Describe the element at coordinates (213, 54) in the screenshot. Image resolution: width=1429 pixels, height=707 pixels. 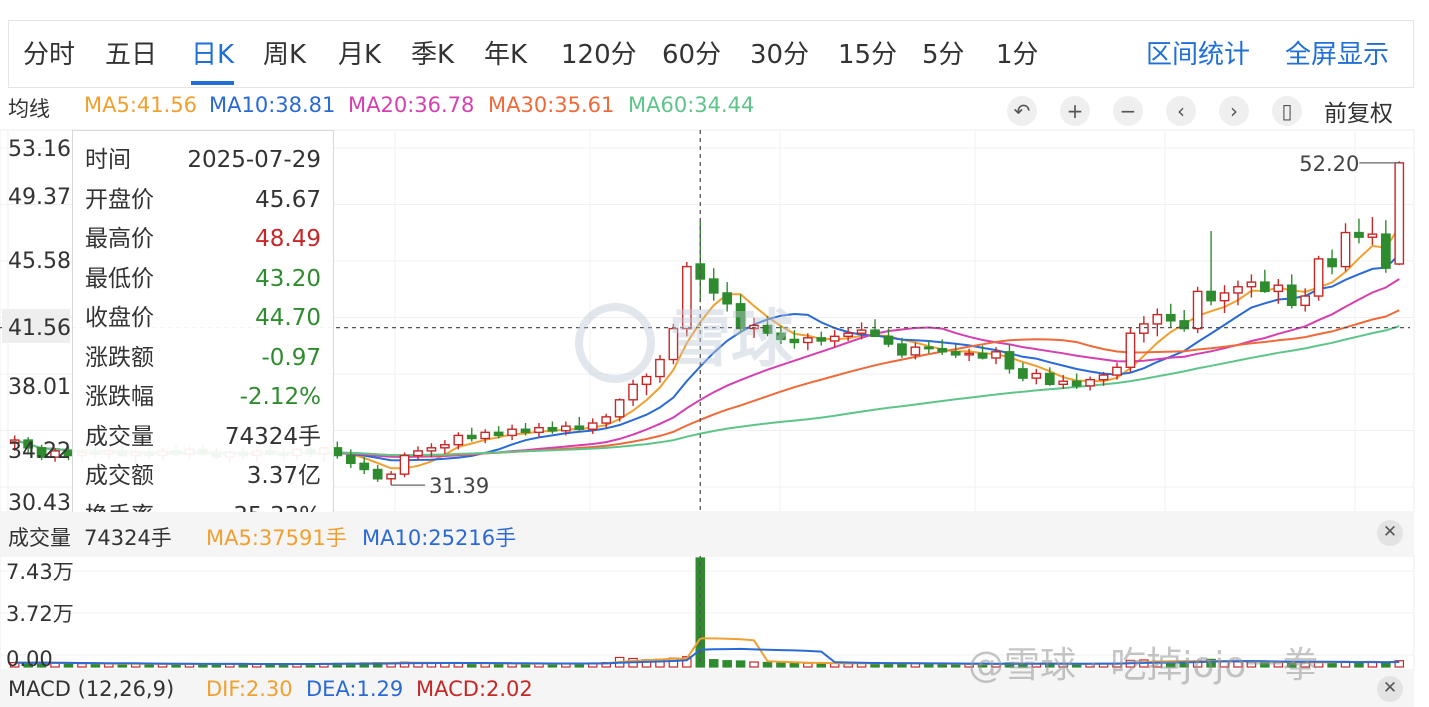
I see `tab-2: 日K` at that location.